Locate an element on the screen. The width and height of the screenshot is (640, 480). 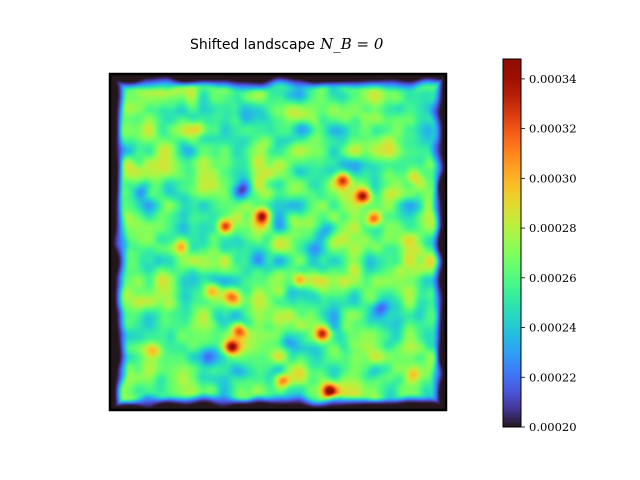
colorbar-tick-label: 0.00022 is located at coordinates (553, 377).